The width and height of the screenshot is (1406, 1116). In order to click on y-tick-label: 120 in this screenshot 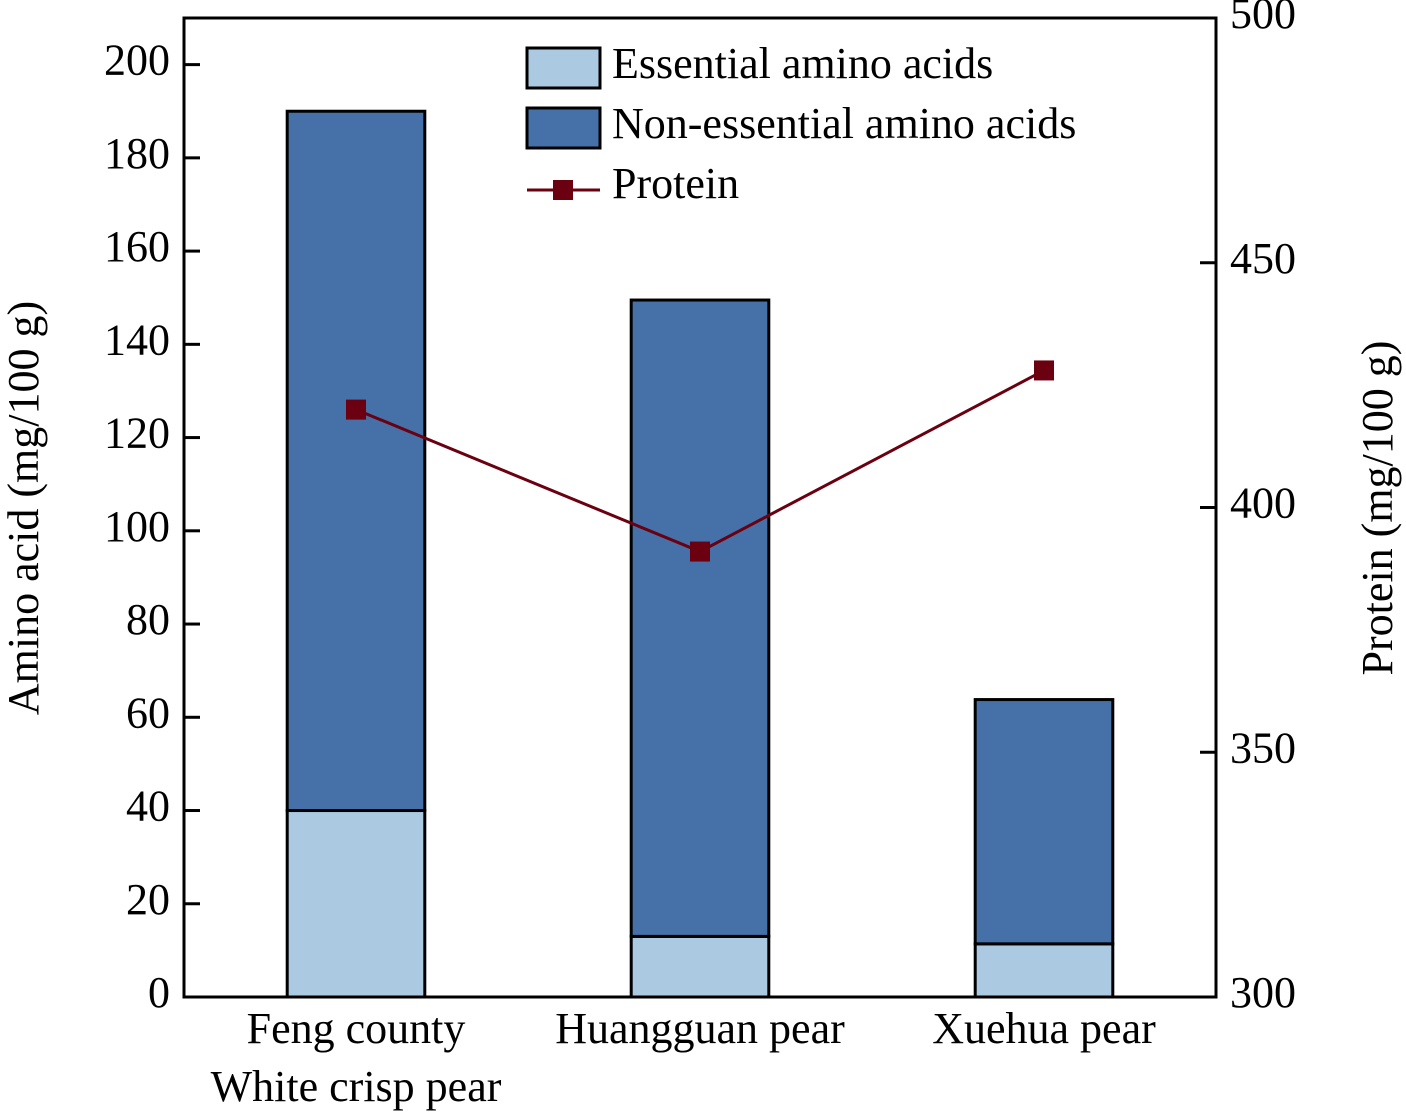, I will do `click(137, 433)`.